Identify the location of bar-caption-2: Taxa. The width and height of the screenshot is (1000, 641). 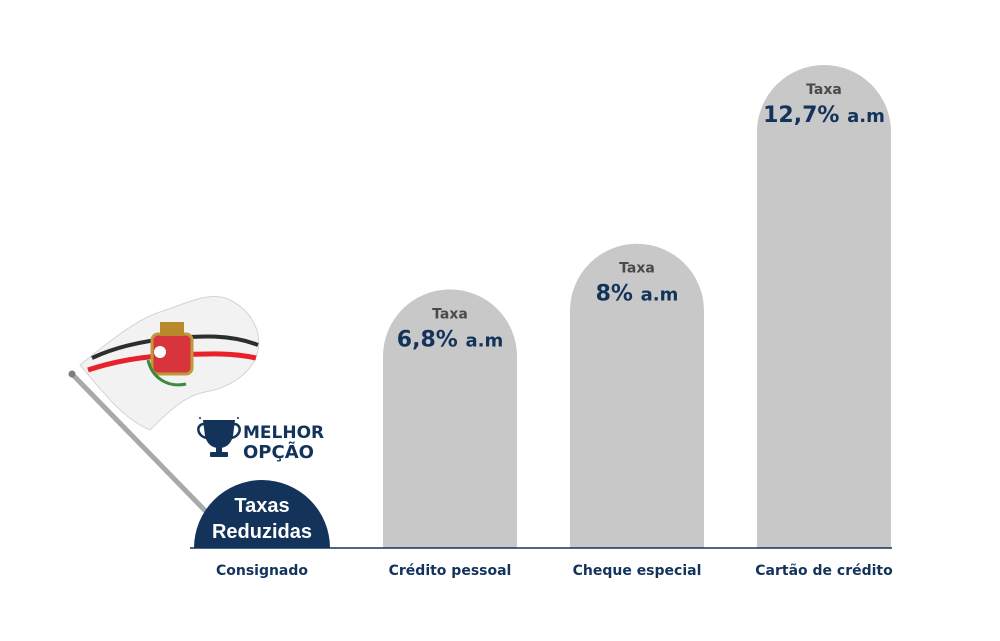
(637, 269).